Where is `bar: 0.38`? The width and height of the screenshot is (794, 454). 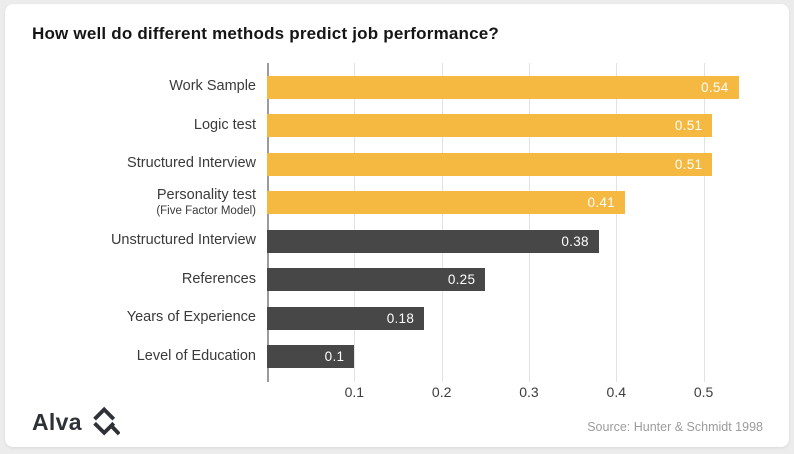 bar: 0.38 is located at coordinates (433, 241).